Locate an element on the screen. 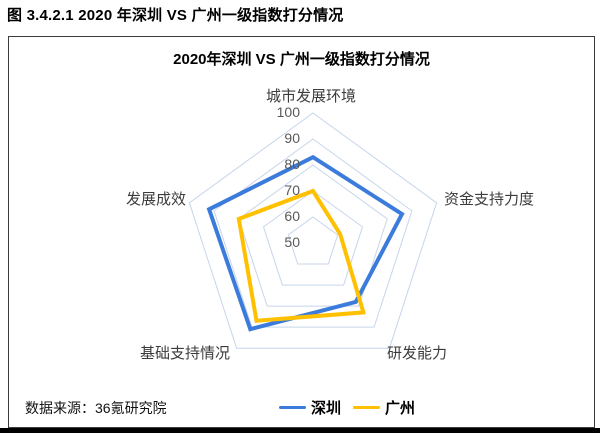 Image resolution: width=600 pixels, height=440 pixels. legend-line-sample-guangzhou is located at coordinates (367, 407).